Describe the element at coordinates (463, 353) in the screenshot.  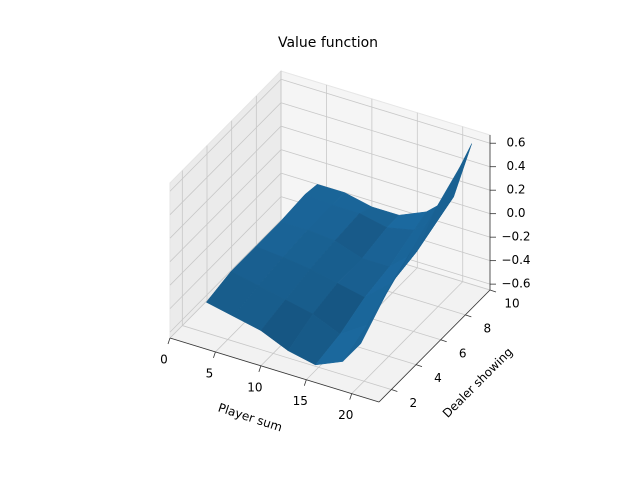
I see `y-tick-label: 6` at that location.